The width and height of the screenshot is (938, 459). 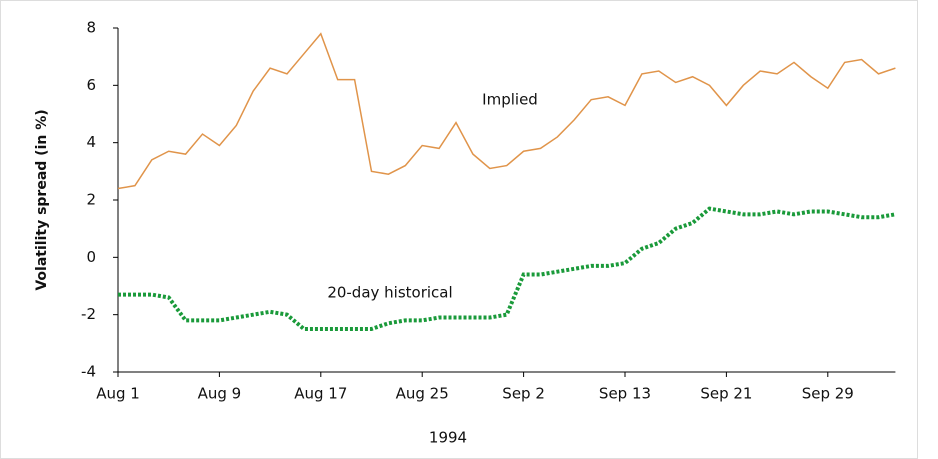 What do you see at coordinates (42, 199) in the screenshot?
I see `y-axis-label: Volatility spread (in %)` at bounding box center [42, 199].